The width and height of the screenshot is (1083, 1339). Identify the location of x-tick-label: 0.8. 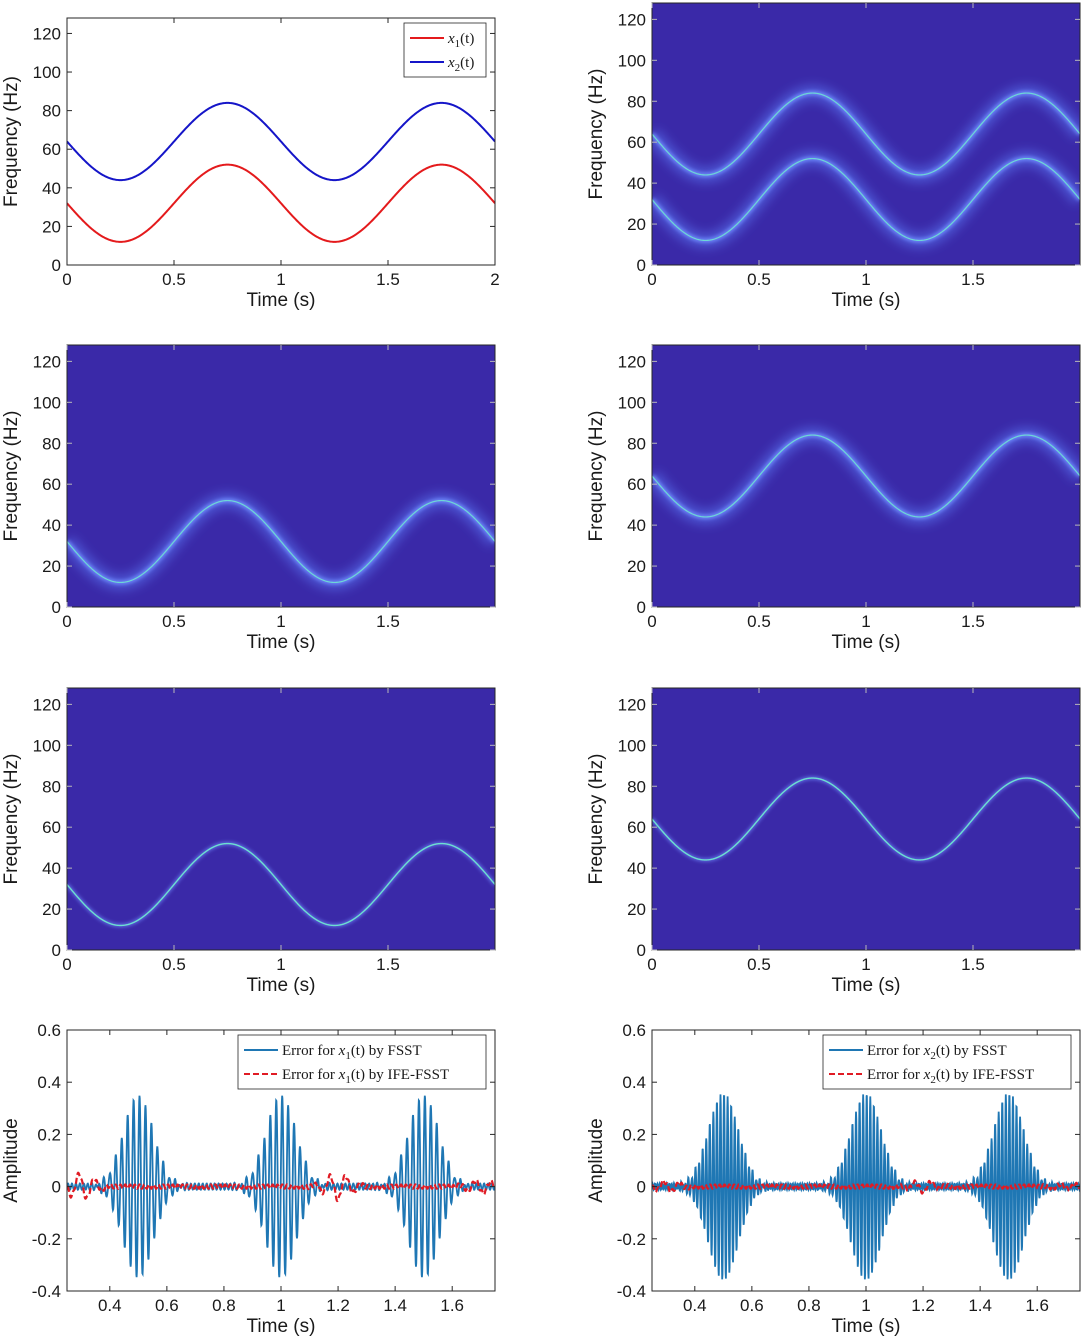
(224, 1305).